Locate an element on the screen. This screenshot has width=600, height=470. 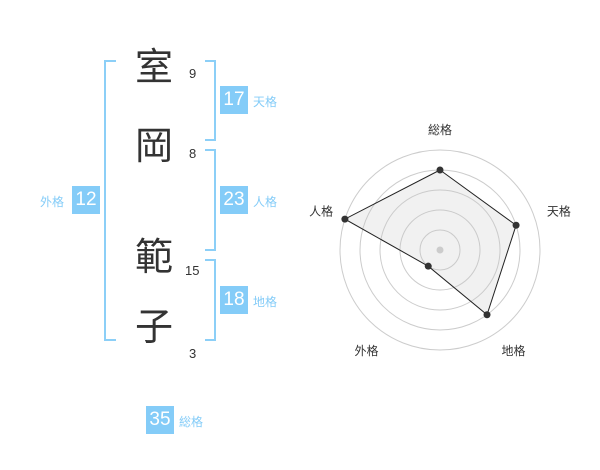
stroke-count-3: 15 is located at coordinates (192, 270).